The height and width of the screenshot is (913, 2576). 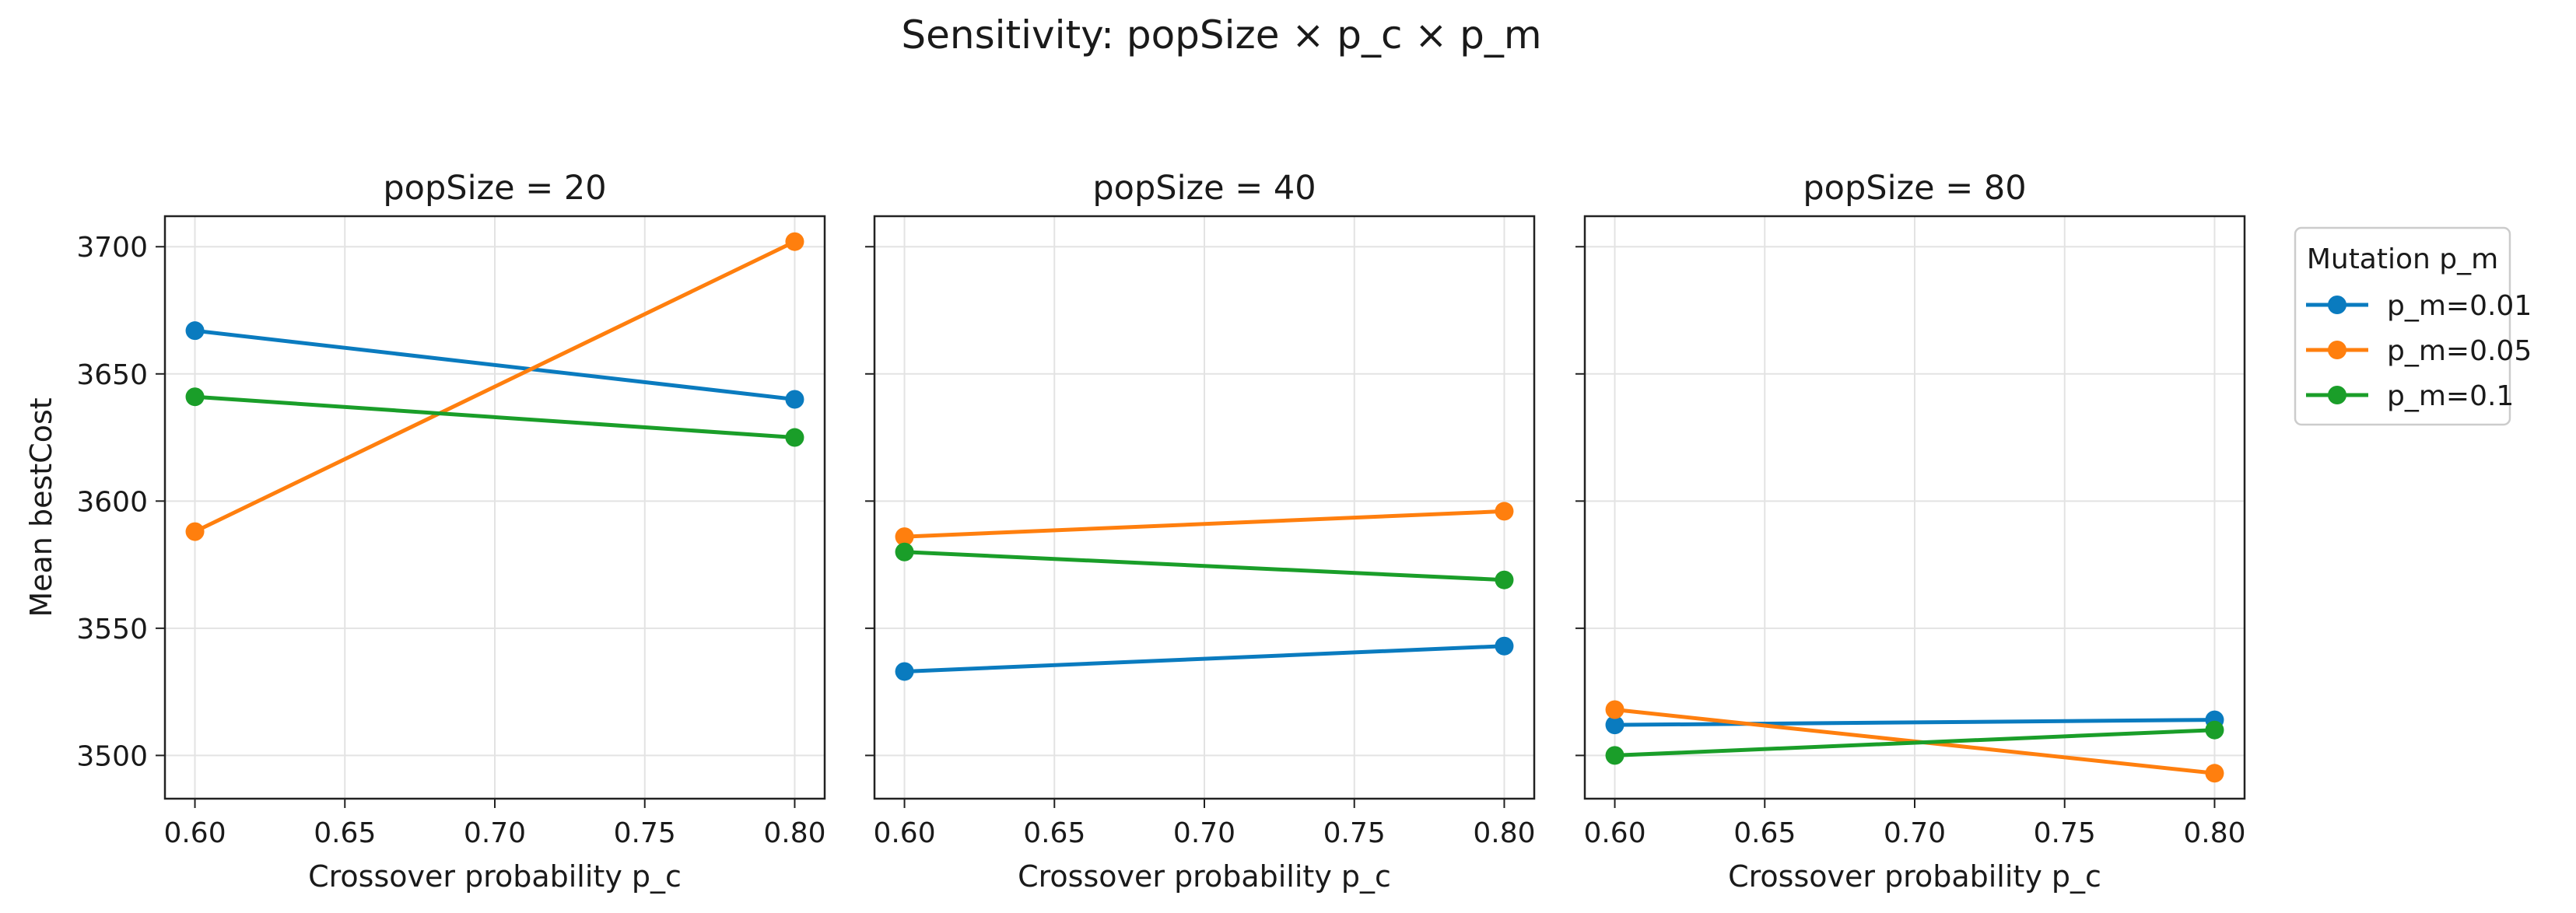 I want to click on legend-box, so click(x=2402, y=326).